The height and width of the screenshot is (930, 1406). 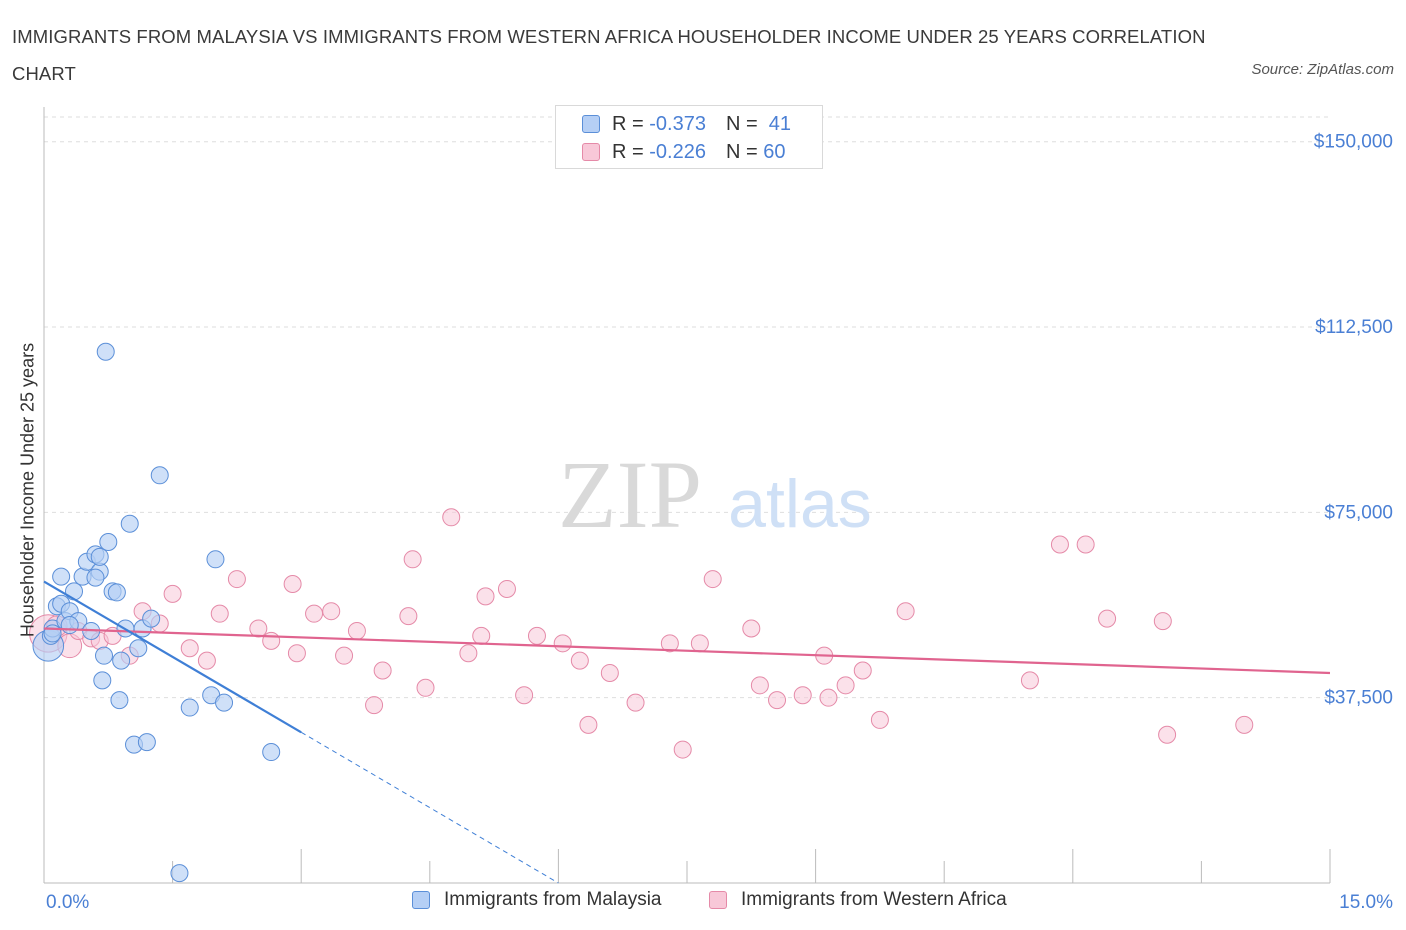 I want to click on wafrica-trend-line, so click(x=687, y=651).